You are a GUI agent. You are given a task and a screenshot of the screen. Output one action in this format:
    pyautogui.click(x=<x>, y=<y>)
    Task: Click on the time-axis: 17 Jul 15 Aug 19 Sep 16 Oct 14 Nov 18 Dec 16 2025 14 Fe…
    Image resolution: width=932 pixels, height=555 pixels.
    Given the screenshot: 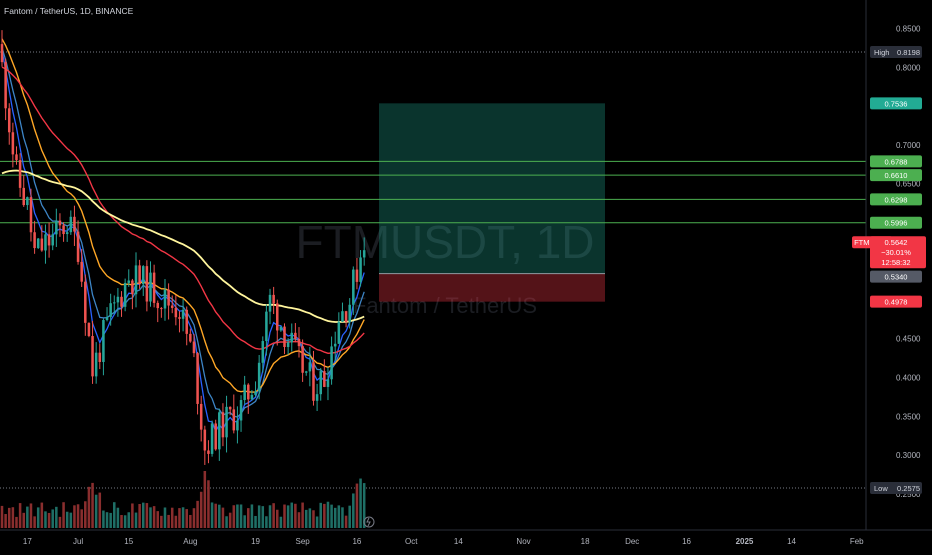 What is the action you would take?
    pyautogui.click(x=443, y=541)
    